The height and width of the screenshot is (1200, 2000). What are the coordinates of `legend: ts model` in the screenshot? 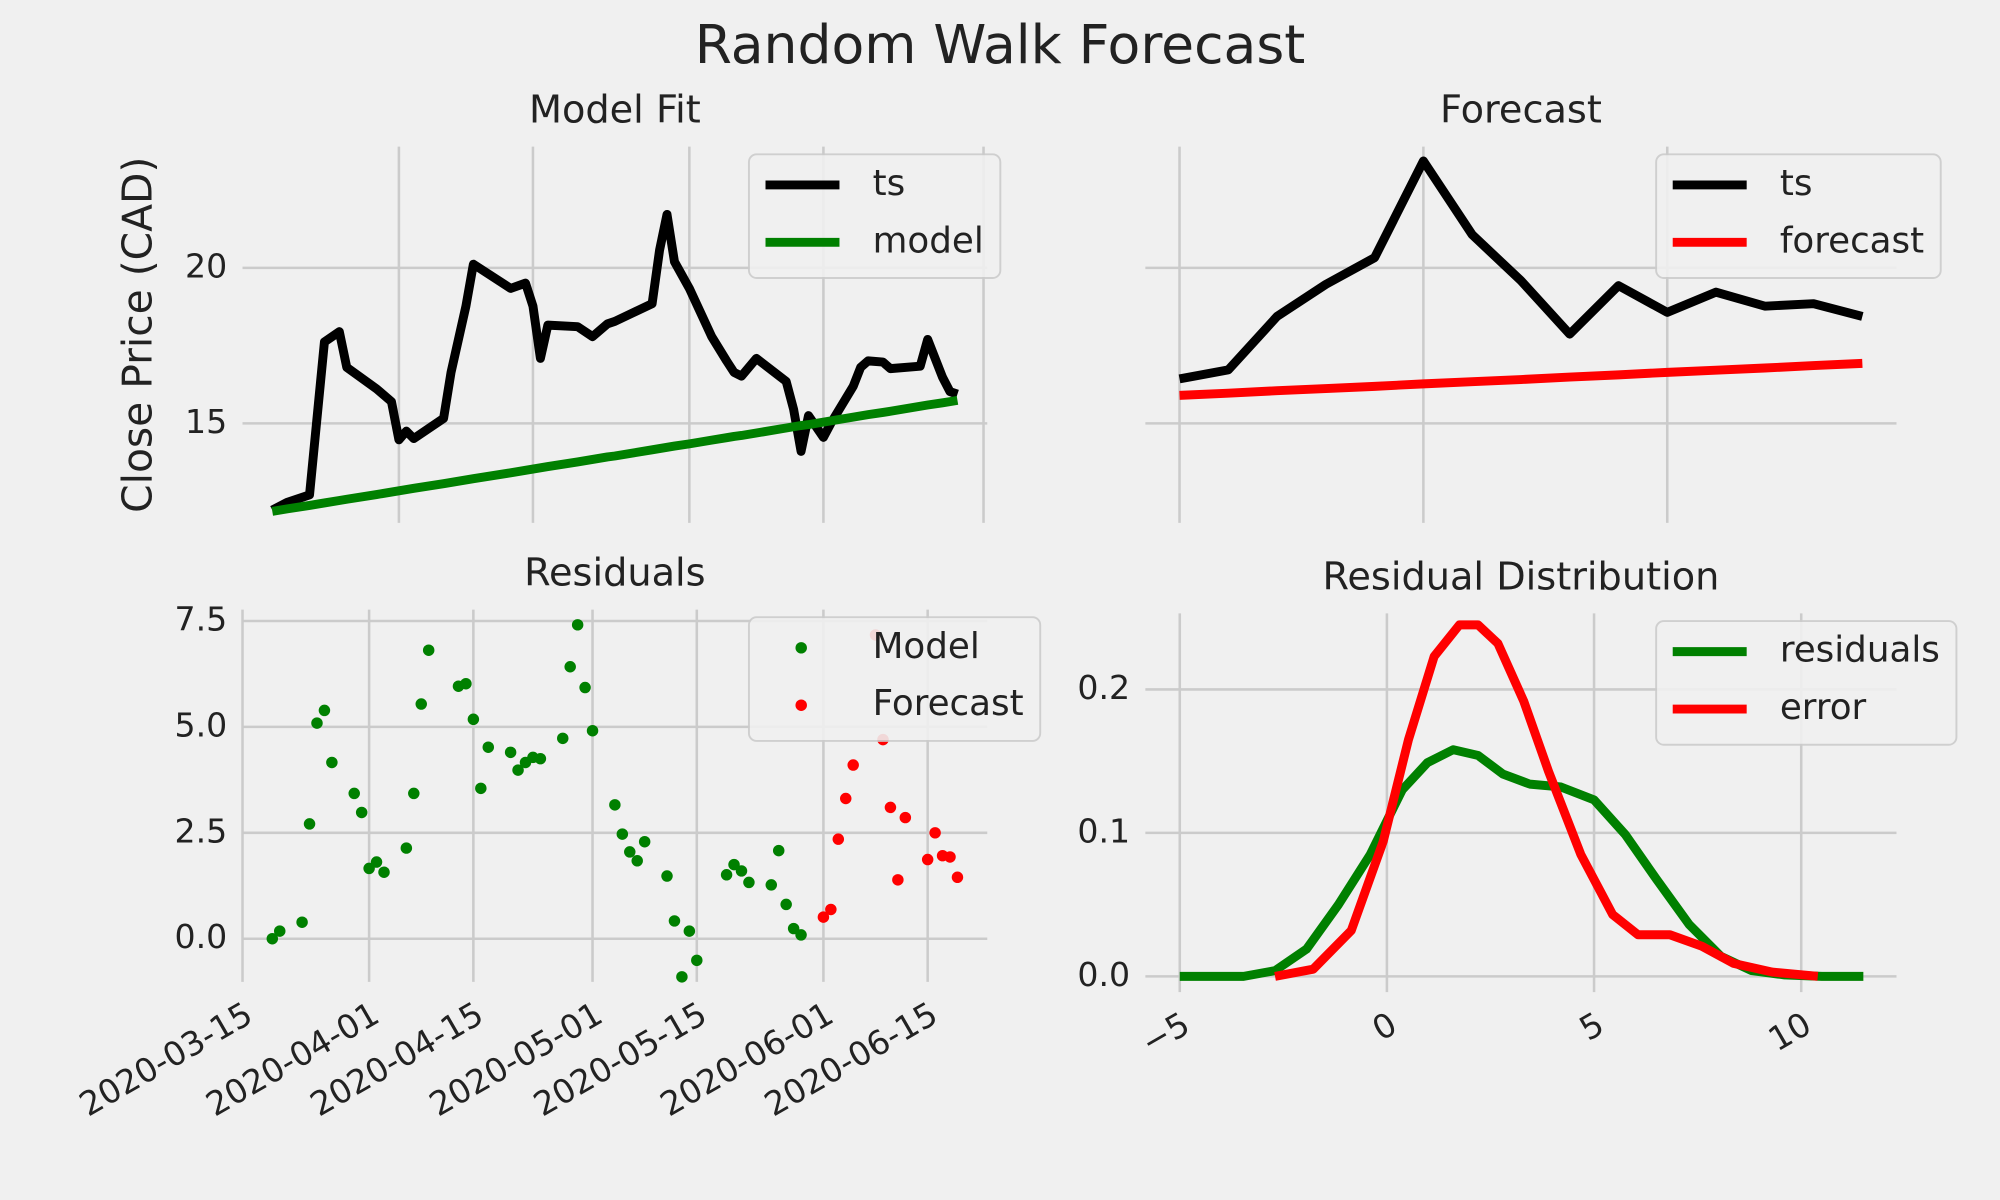 It's located at (874, 216).